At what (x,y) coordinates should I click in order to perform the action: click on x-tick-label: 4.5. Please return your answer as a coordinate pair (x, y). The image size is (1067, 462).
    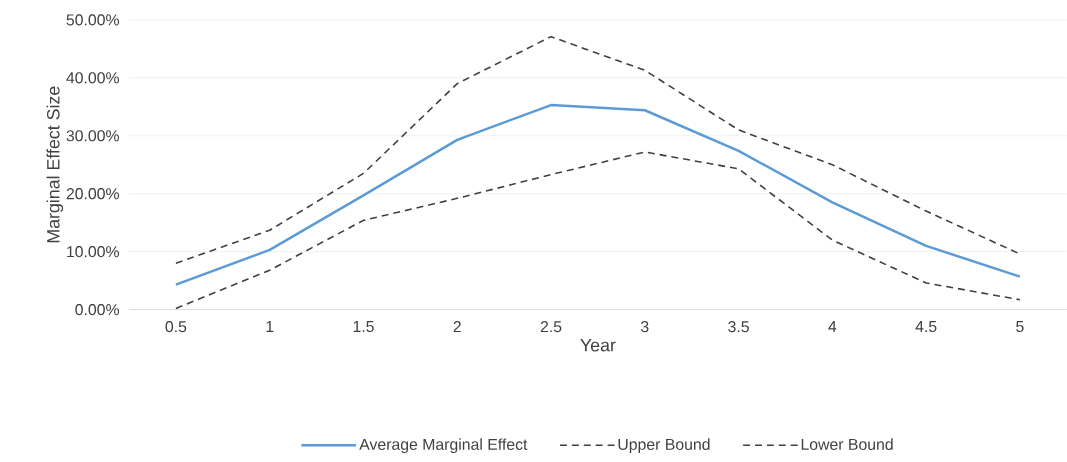
    Looking at the image, I should click on (926, 326).